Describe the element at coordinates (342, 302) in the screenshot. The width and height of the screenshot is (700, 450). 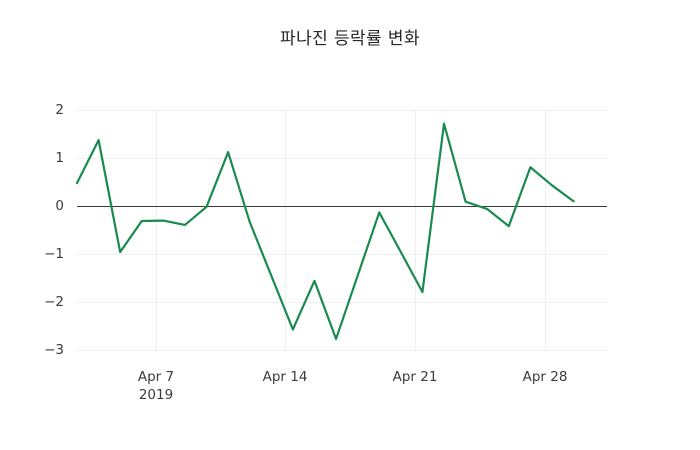
I see `gridline-y-neg2` at that location.